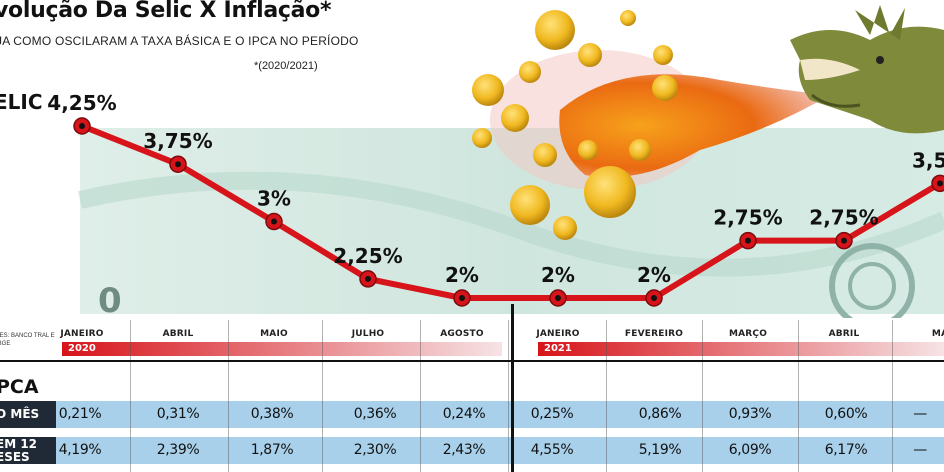 The width and height of the screenshot is (944, 472). Describe the element at coordinates (82, 348) in the screenshot. I see `year-label-2020: 2020` at that location.